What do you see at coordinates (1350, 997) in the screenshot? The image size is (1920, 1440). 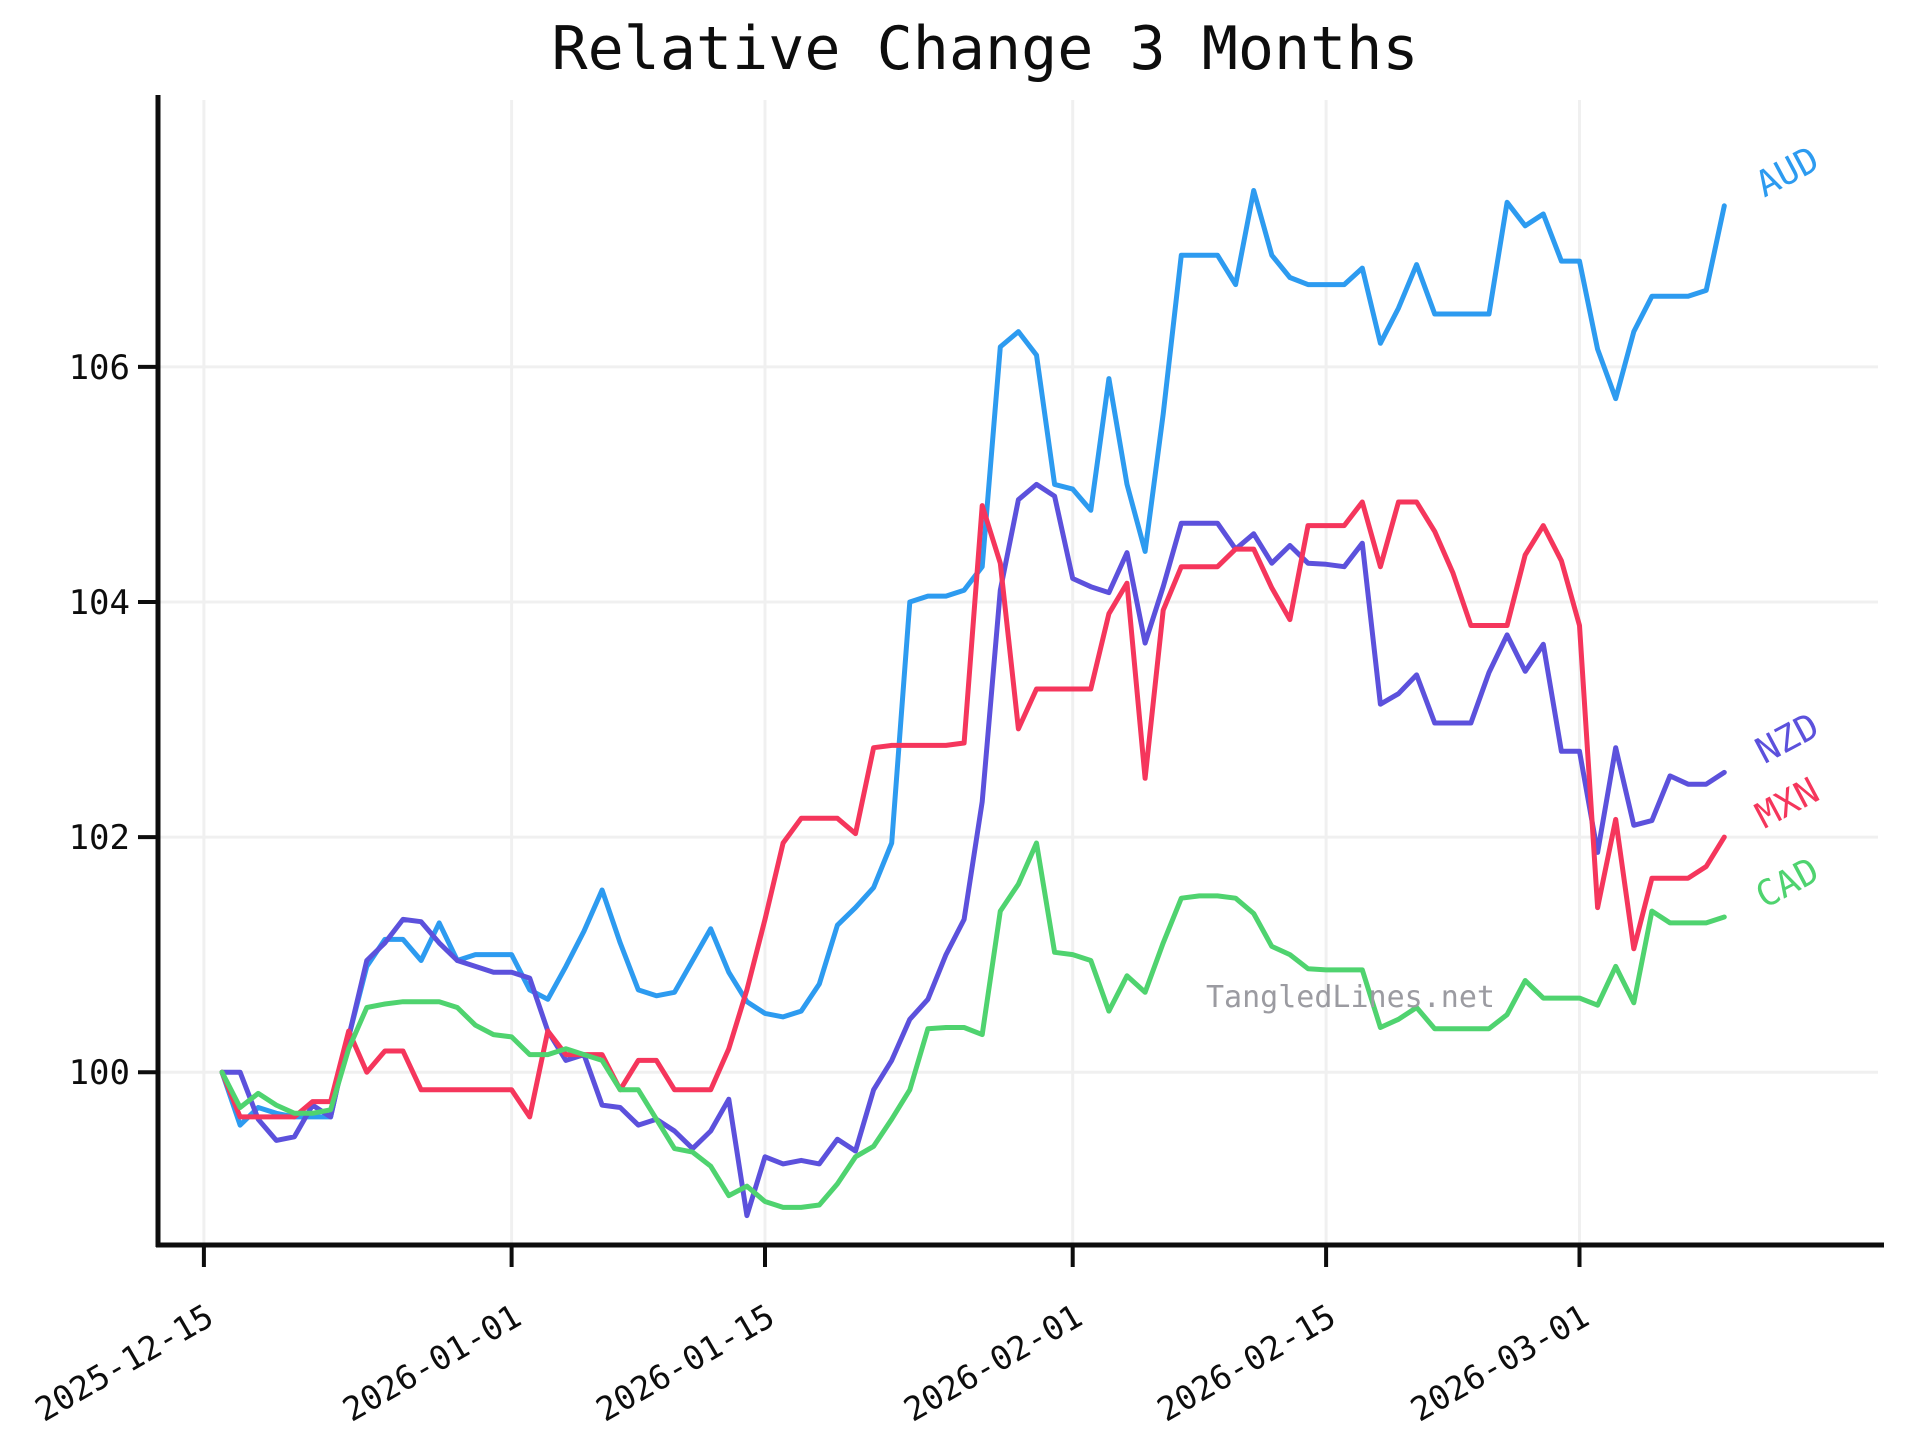 I see `watermark: TangledLines.net` at bounding box center [1350, 997].